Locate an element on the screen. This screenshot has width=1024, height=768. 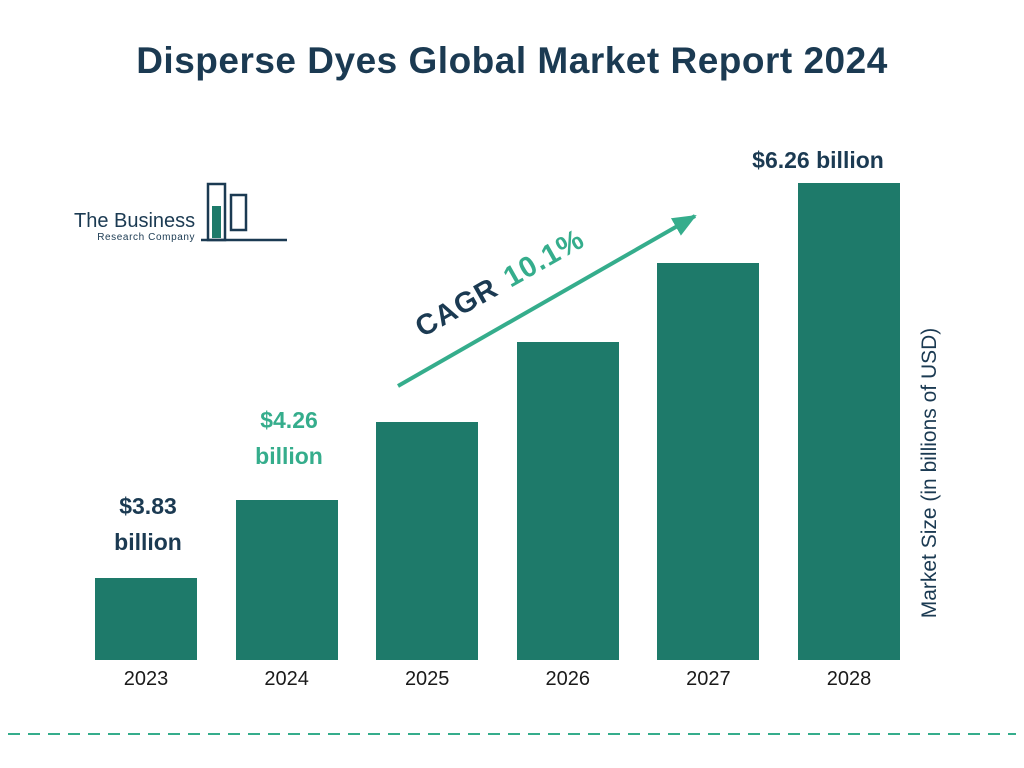
page-title: Disperse Dyes Global Market Report 2024 is located at coordinates (512, 60).